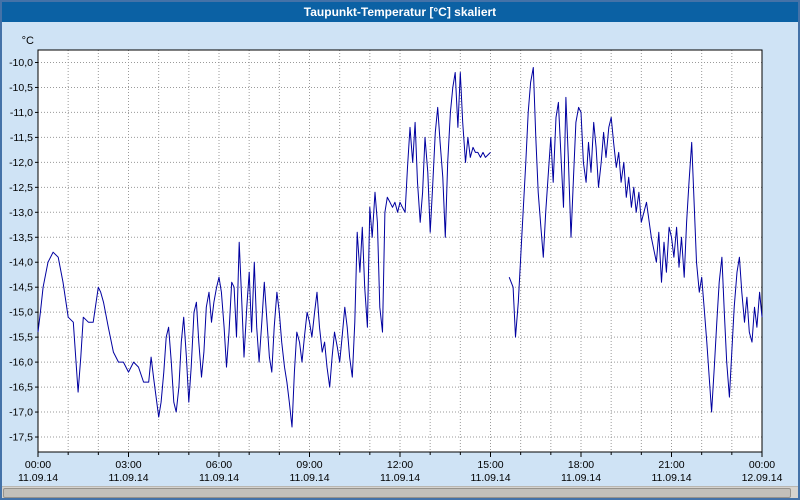 This screenshot has width=800, height=500. I want to click on svg-text: 18:00, so click(581, 465).